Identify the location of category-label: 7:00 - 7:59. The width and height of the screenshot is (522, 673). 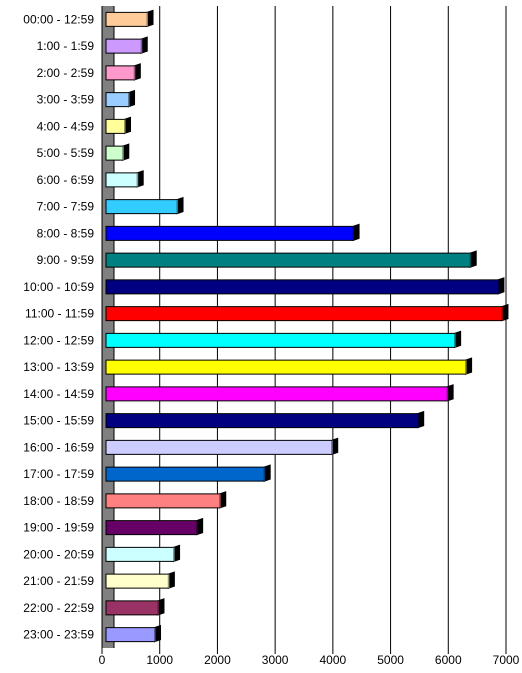
(66, 207).